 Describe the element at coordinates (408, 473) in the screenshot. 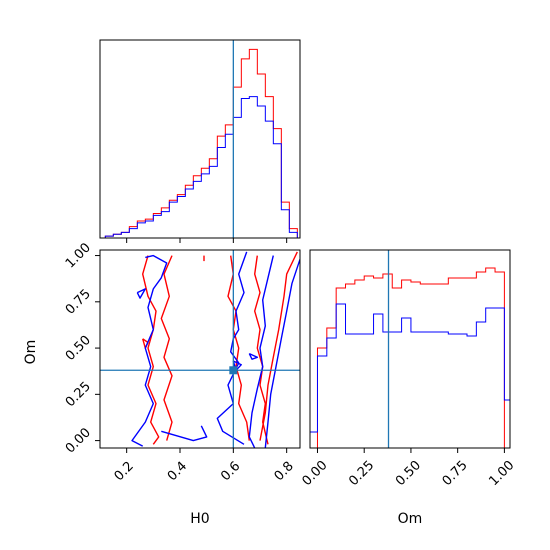

I see `om-histogram-tick-label: 0.50` at that location.